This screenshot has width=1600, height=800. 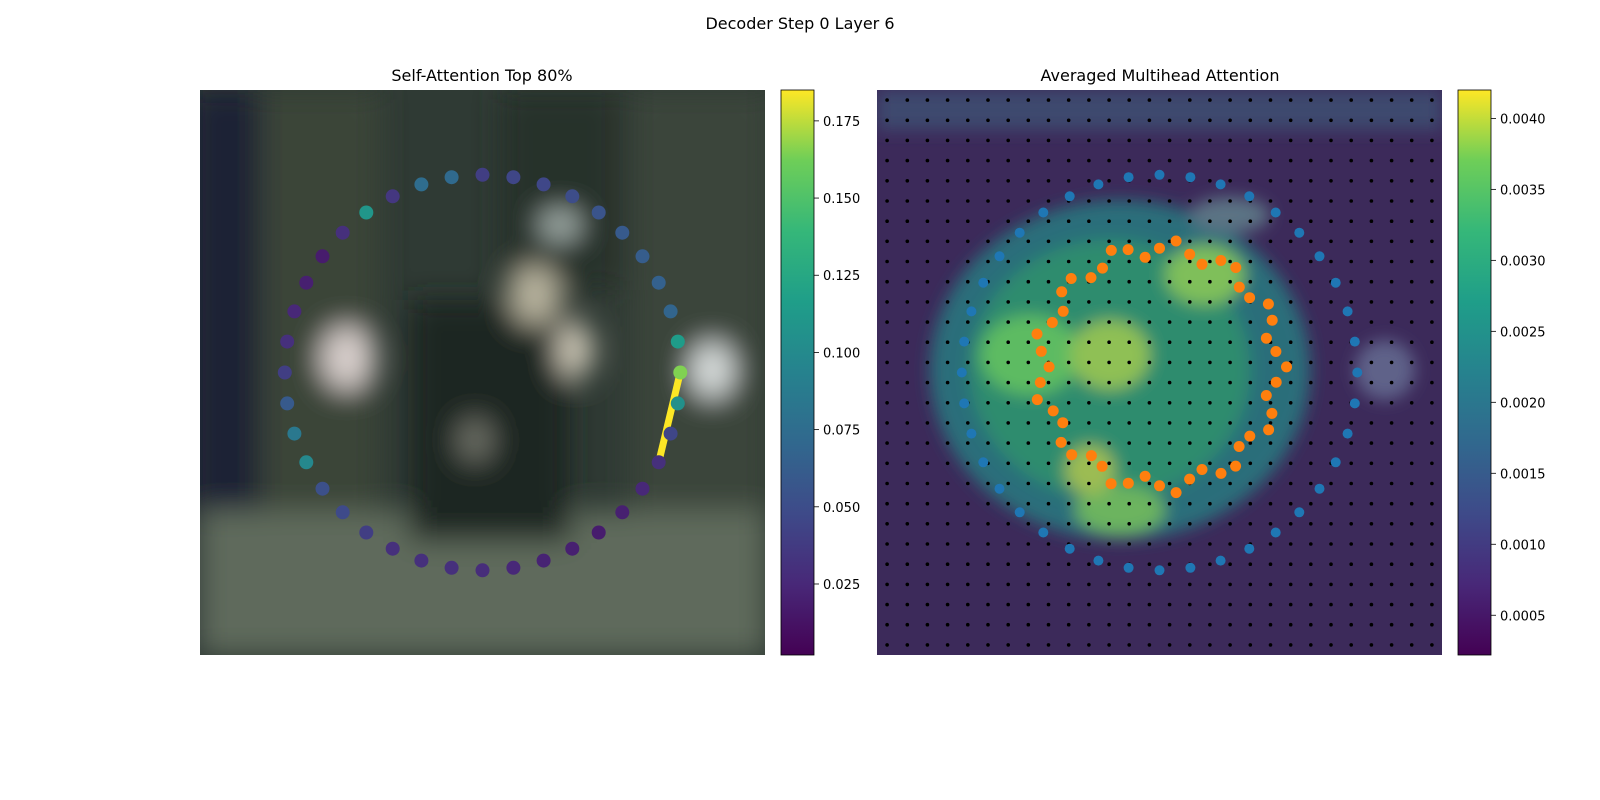 I want to click on colorbar-tick-label: 0.150, so click(x=841, y=199).